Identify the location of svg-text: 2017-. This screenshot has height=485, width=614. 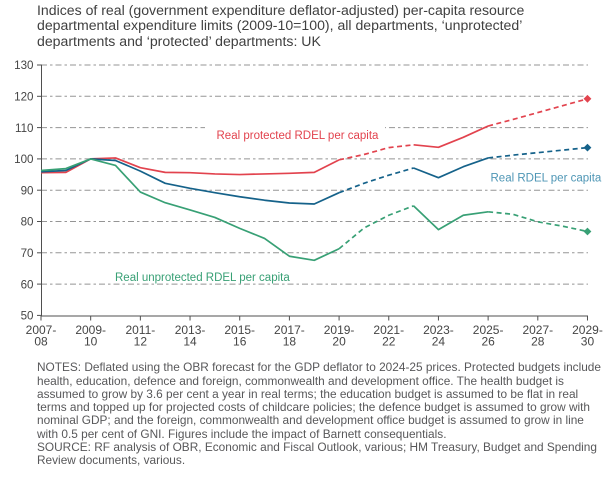
(289, 330).